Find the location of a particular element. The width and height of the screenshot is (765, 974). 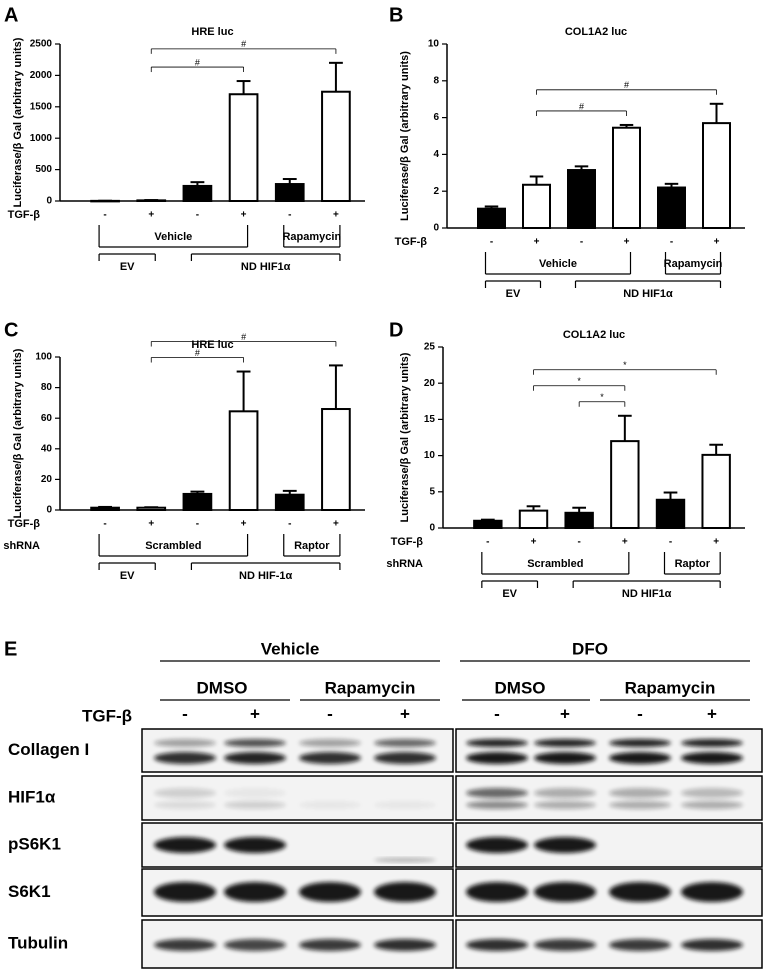

condition-label: Vehicle is located at coordinates (290, 648).